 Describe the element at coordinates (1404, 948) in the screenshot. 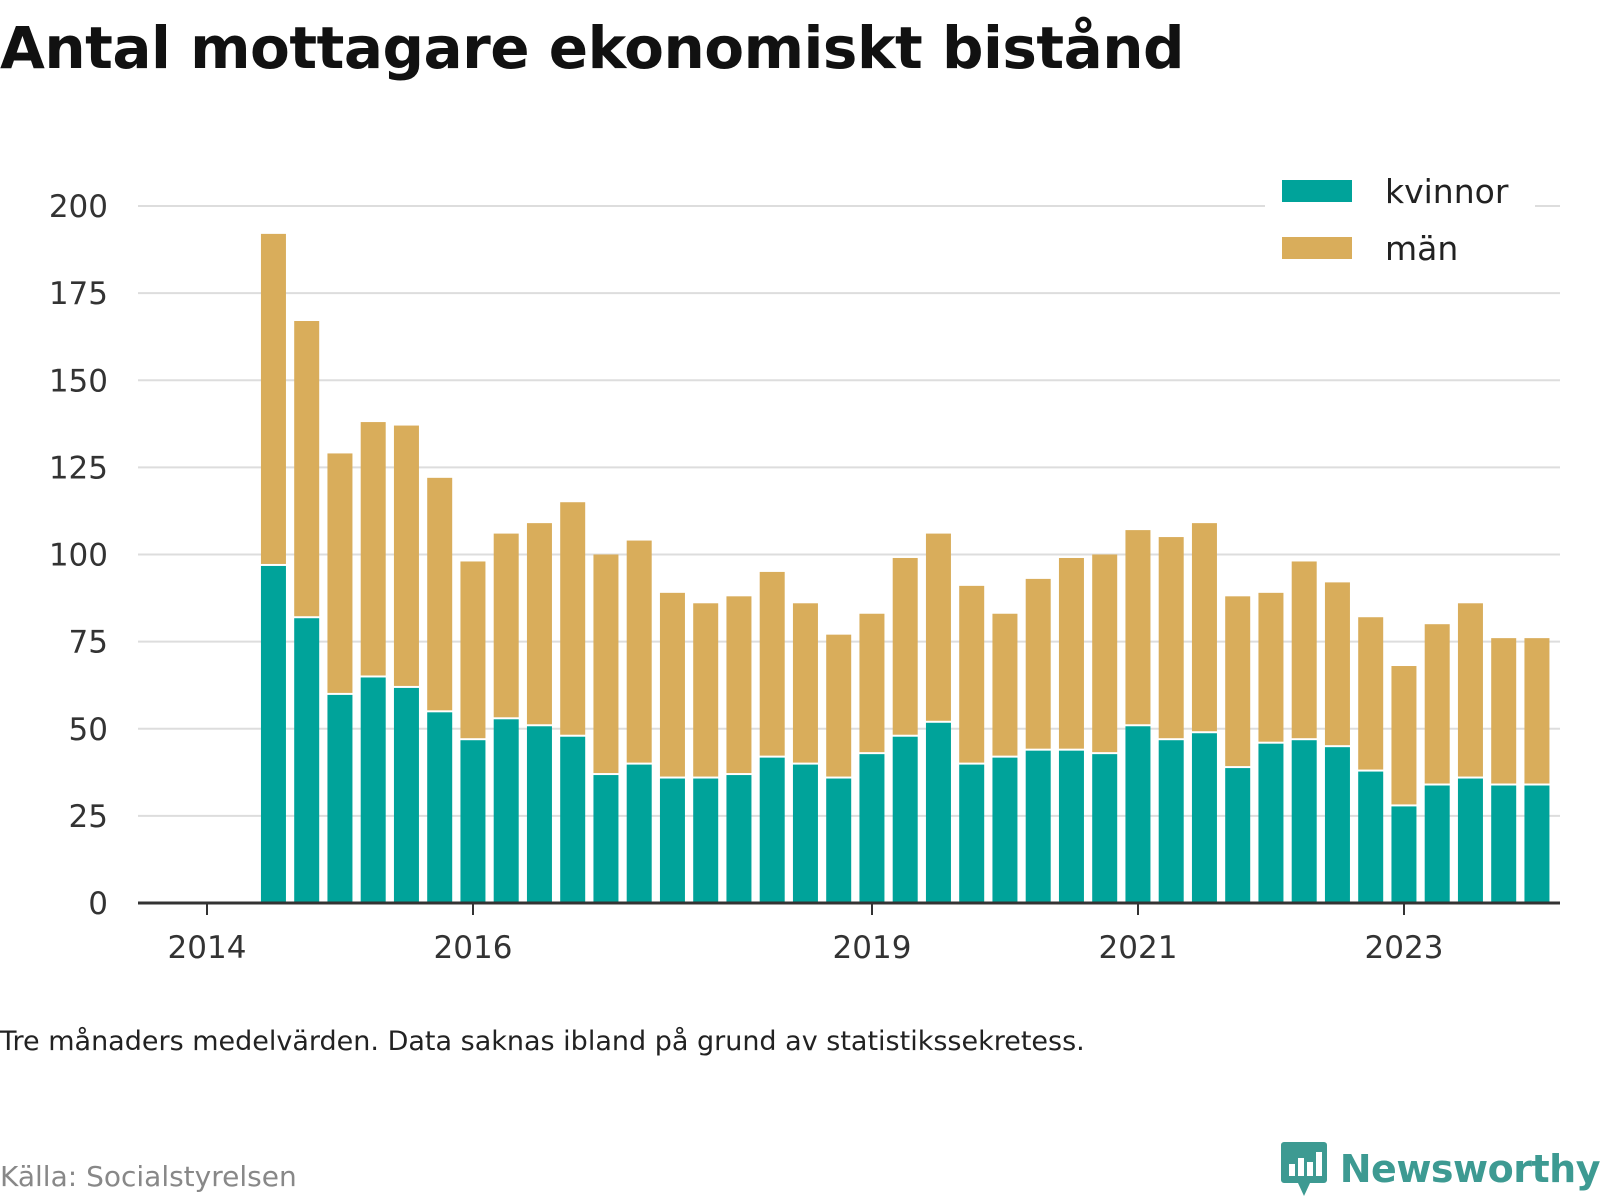

I see `x-tick-label: 2023` at that location.